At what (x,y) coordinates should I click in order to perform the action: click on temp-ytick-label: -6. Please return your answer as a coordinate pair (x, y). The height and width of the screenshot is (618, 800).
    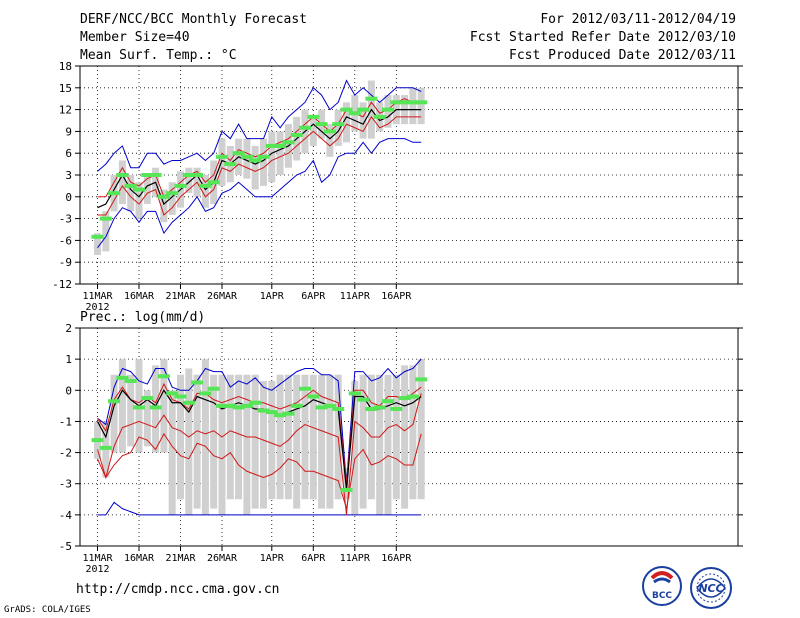
    Looking at the image, I should click on (65, 240).